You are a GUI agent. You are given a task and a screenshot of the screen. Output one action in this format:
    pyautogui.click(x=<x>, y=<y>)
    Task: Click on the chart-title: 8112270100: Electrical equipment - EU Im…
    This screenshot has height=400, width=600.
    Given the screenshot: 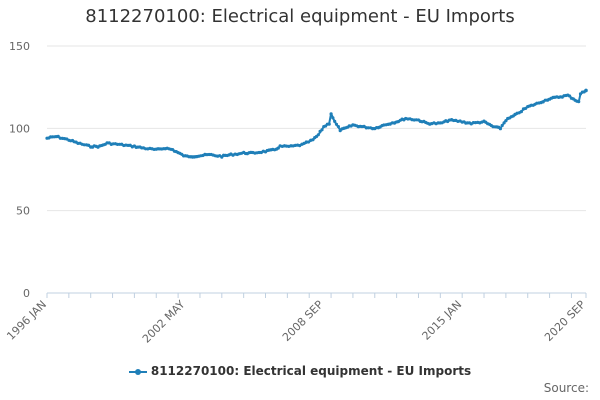 What is the action you would take?
    pyautogui.click(x=300, y=16)
    